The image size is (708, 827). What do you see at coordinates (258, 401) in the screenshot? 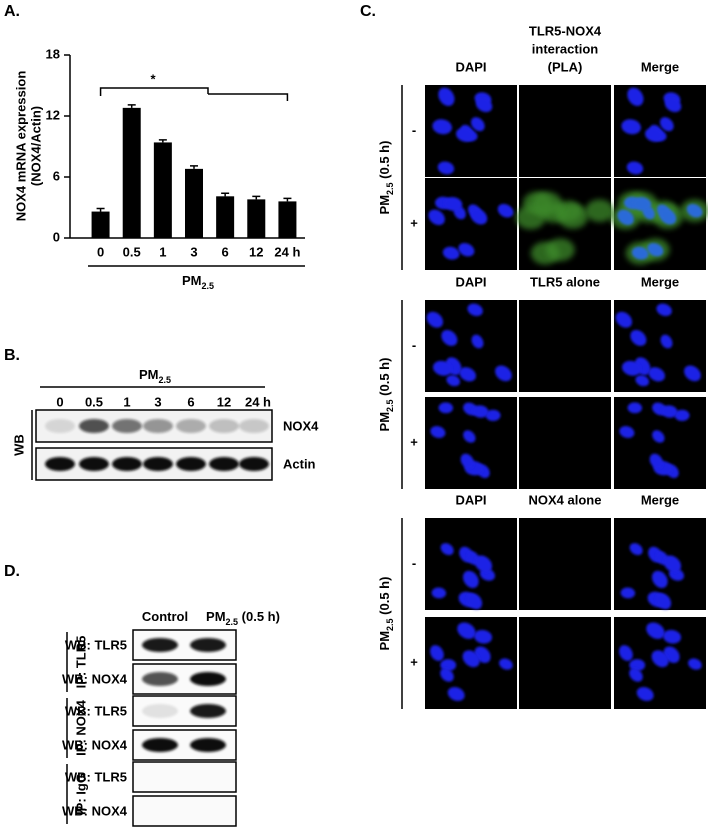
I see `lane-label: 24 h` at bounding box center [258, 401].